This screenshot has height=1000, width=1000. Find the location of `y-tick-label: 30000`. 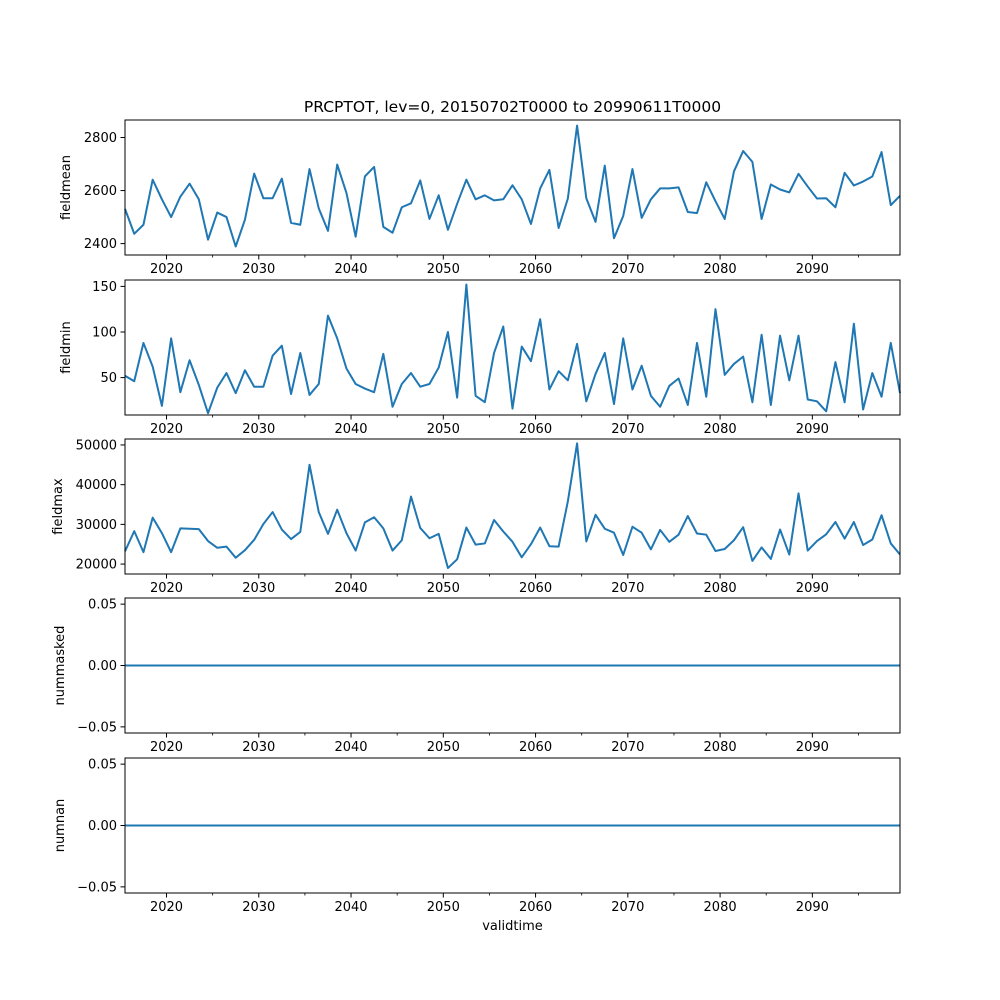

y-tick-label: 30000 is located at coordinates (96, 525).